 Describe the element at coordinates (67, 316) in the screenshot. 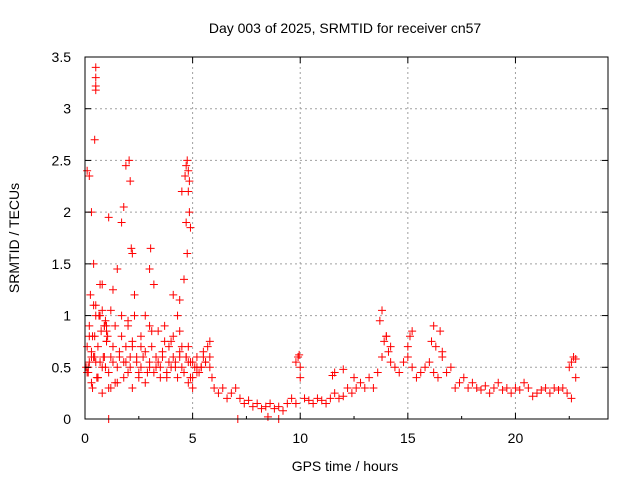

I see `y-tick-label: 1` at that location.